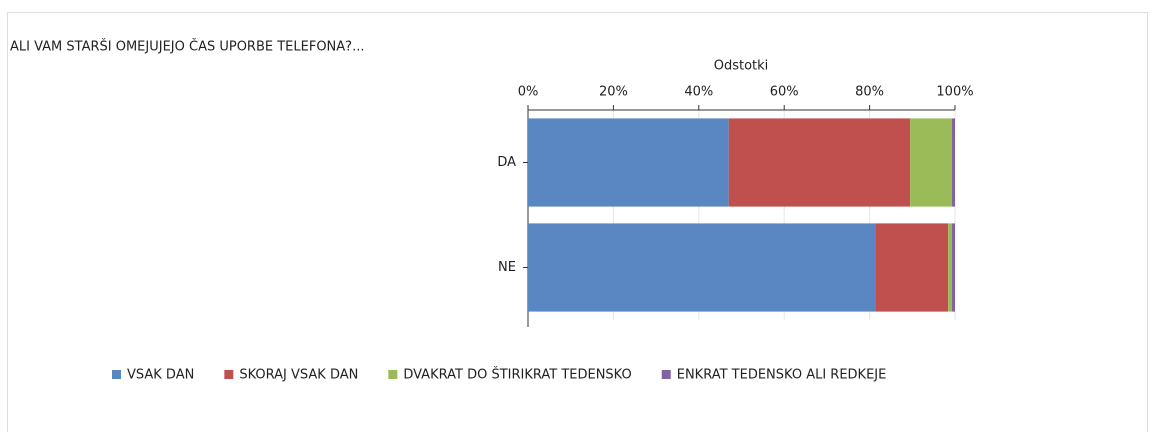  Describe the element at coordinates (784, 92) in the screenshot. I see `x-tick-label: 60%` at that location.